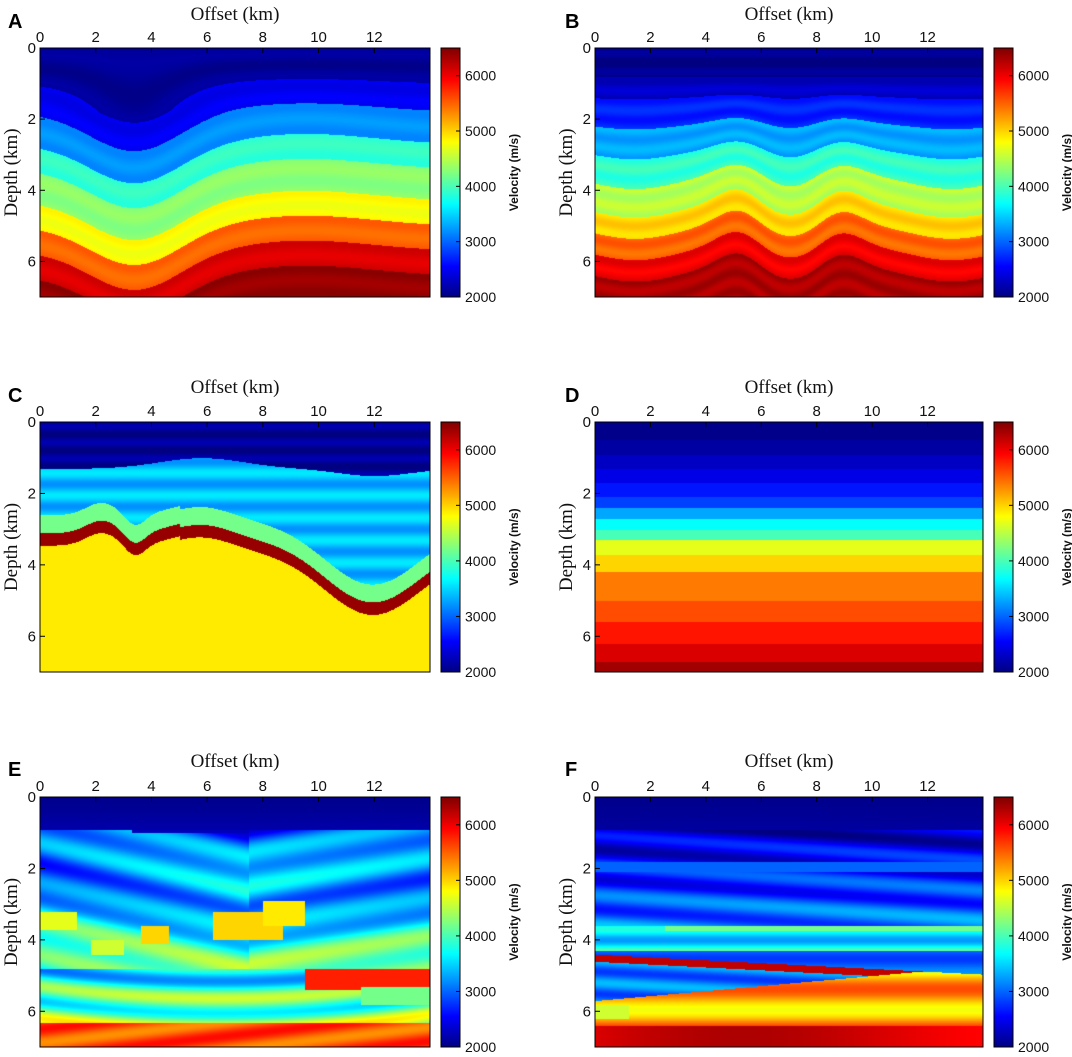  Describe the element at coordinates (15, 22) in the screenshot. I see `panel-letter-A: A` at that location.